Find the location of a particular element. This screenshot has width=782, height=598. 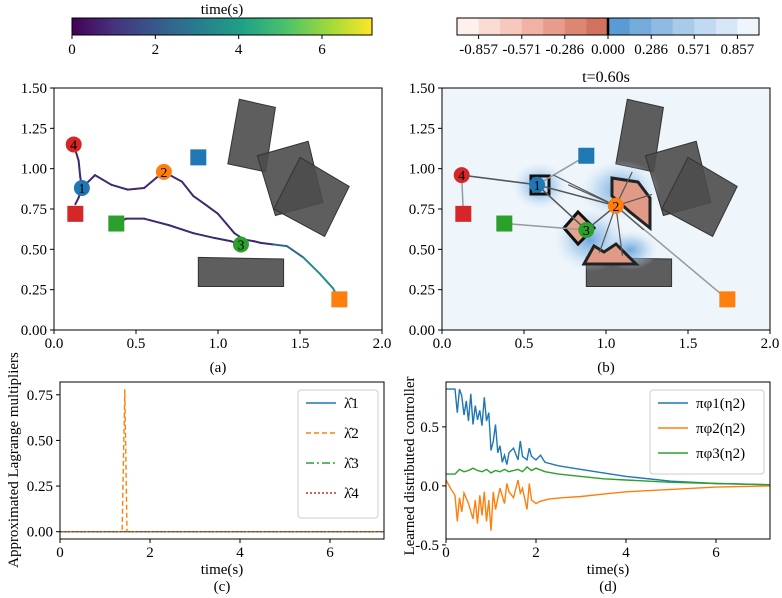

series-line is located at coordinates (608, 476).